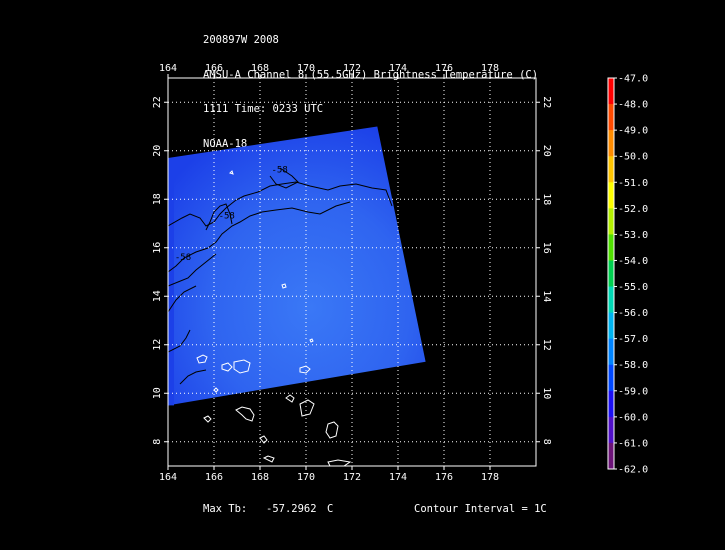  What do you see at coordinates (444, 477) in the screenshot?
I see `x-tick-label-bottom: 176` at bounding box center [444, 477].